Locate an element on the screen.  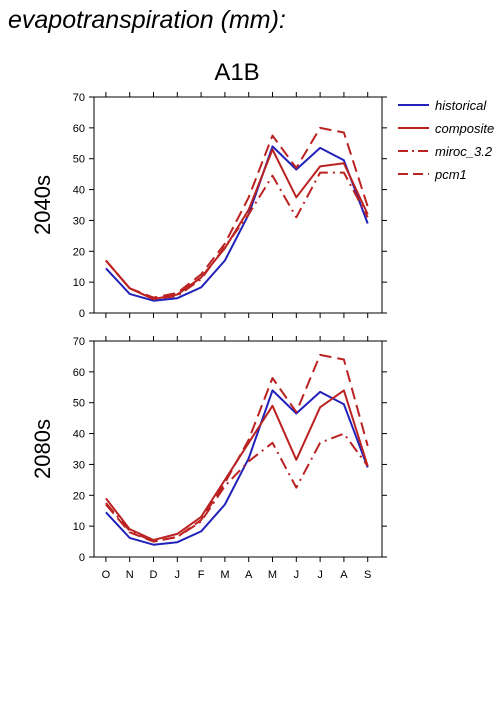
series-line-pcm1-2080s is located at coordinates (237, 448).